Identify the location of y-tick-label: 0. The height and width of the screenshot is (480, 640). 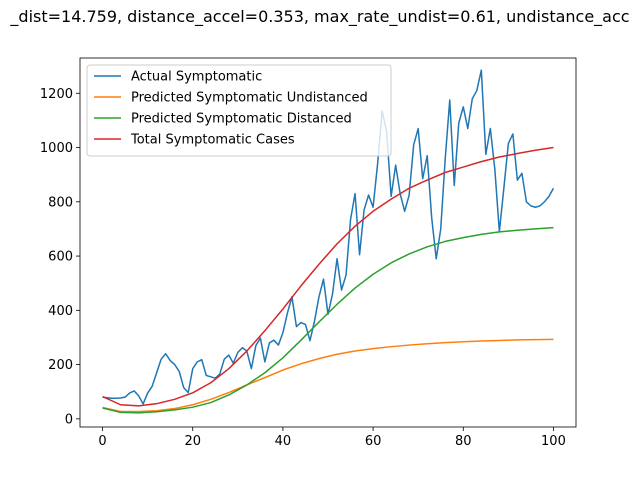
(69, 419).